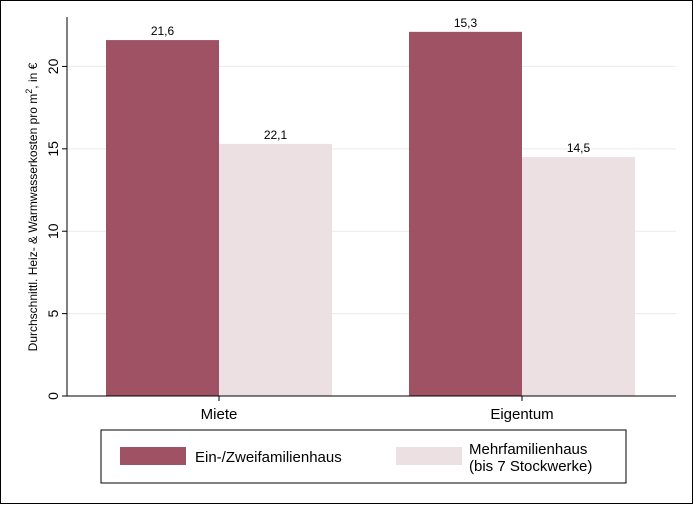 The width and height of the screenshot is (693, 508). Describe the element at coordinates (530, 458) in the screenshot. I see `legend-label-2: Mehrfamilienhaus (bis 7 Stockwerke)` at that location.